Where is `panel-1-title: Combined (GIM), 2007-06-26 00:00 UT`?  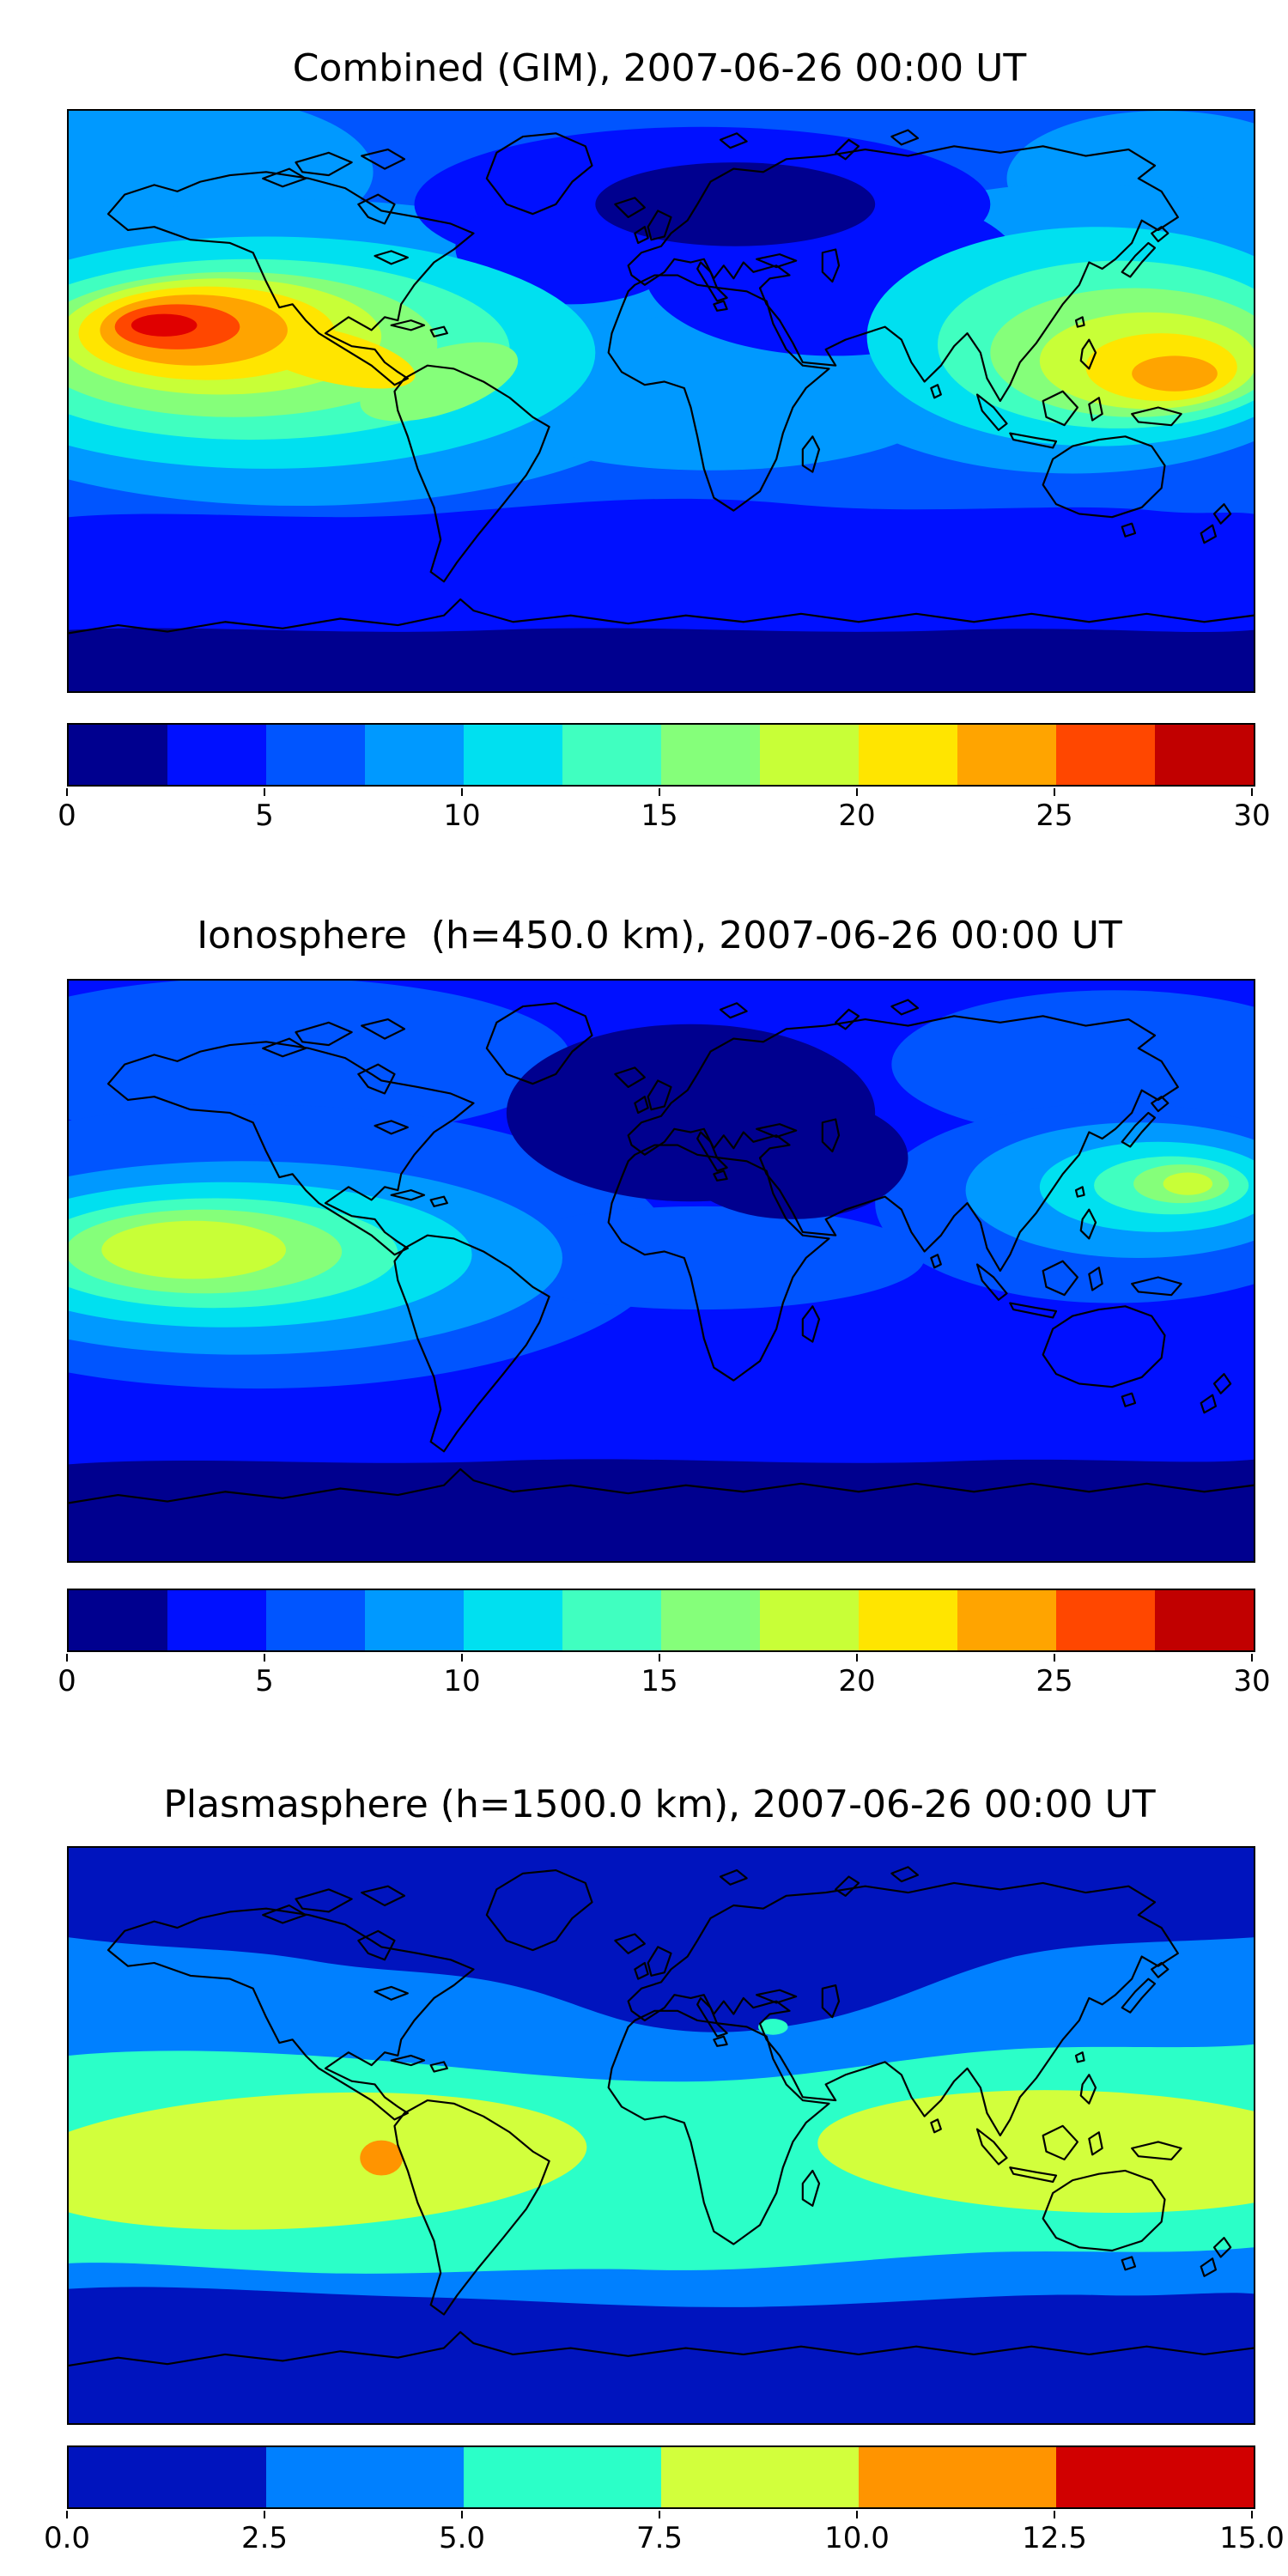
panel-1-title: Combined (GIM), 2007-06-26 00:00 UT is located at coordinates (660, 68).